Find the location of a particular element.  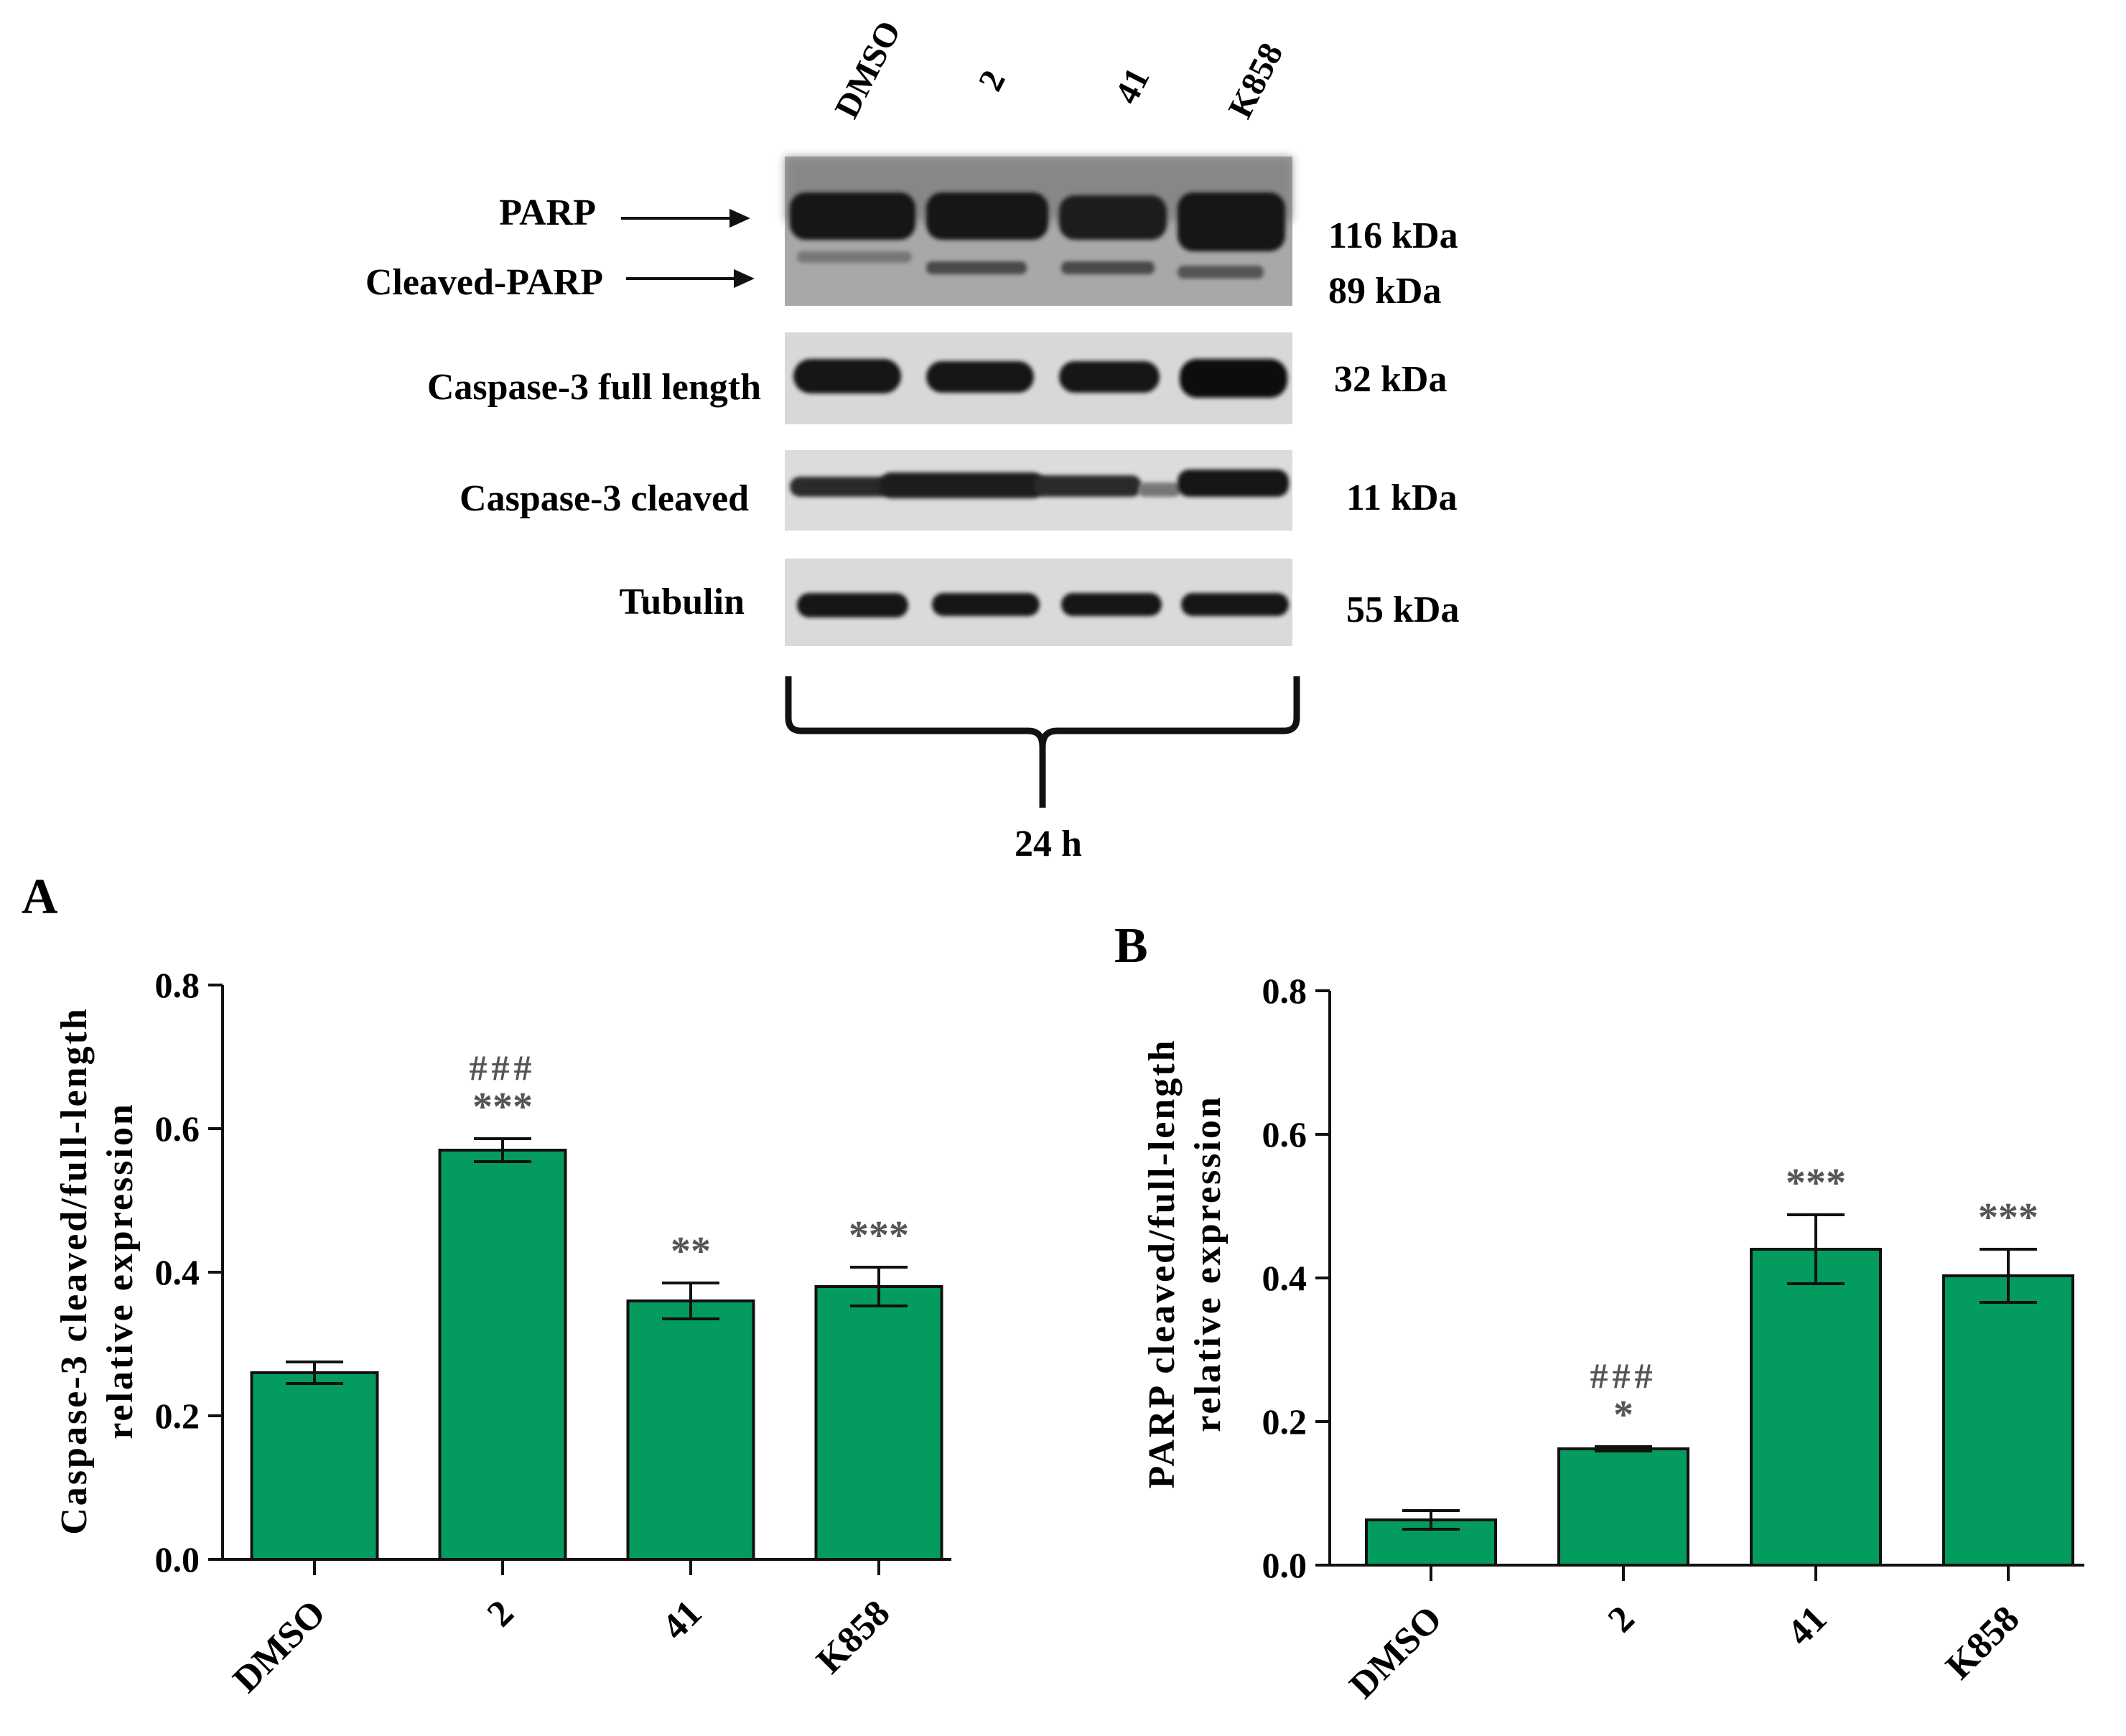

blot-strip-caspase3-cleaved is located at coordinates (1038, 490).